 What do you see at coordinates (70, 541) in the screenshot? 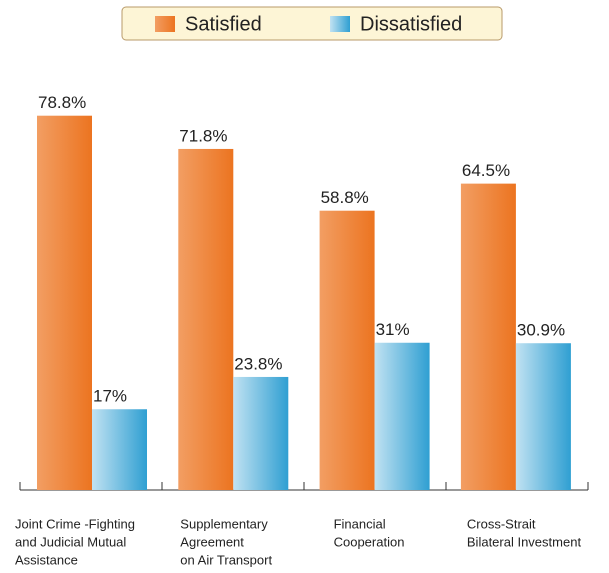
I see `x-tick-label: and Judicial Mutual` at bounding box center [70, 541].